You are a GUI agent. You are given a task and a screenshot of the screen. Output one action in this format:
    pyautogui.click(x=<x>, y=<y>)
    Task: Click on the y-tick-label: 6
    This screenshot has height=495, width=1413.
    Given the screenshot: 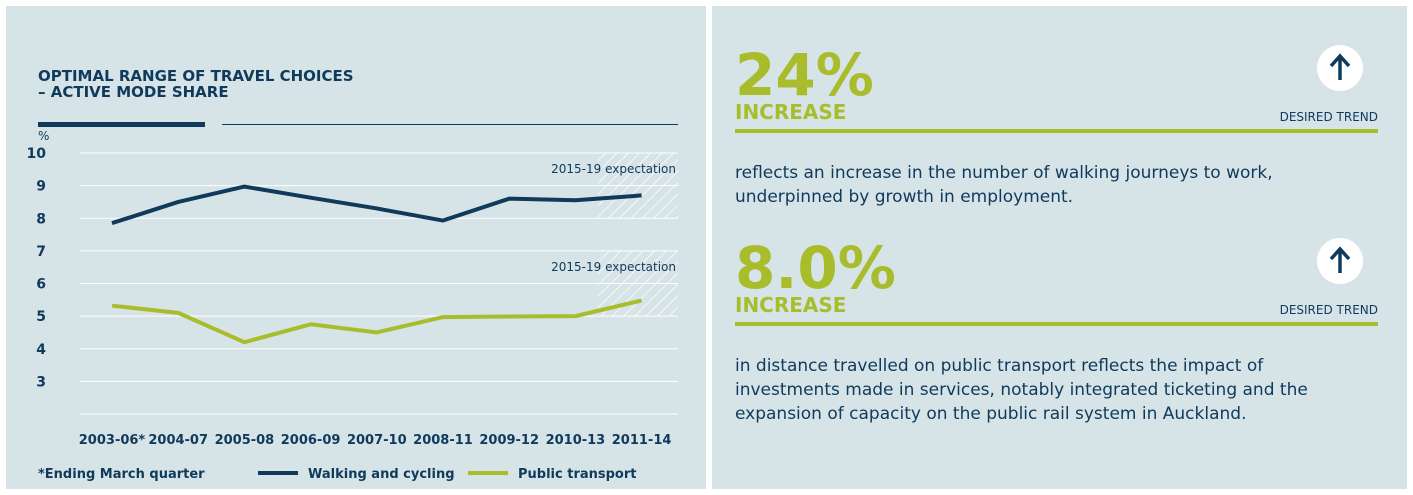 What is the action you would take?
    pyautogui.click(x=41, y=285)
    